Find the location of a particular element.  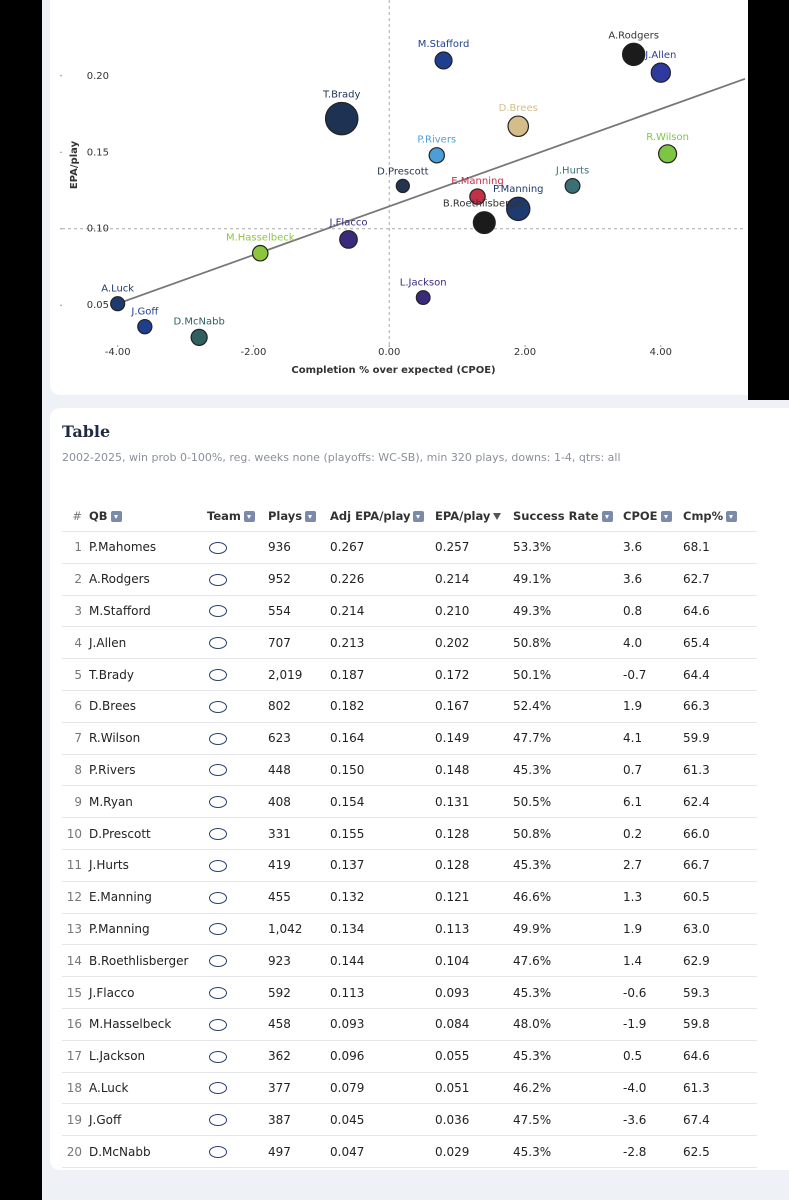

cell: 66.0 is located at coordinates (718, 833).